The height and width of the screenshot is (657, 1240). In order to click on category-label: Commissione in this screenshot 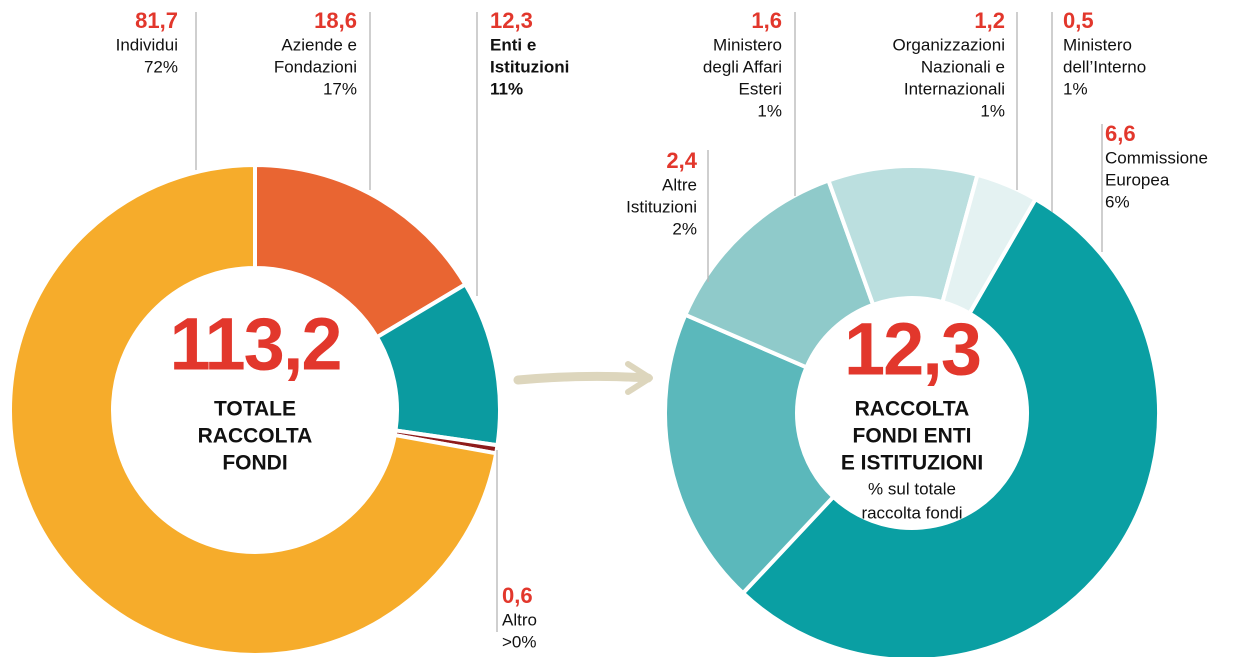, I will do `click(1156, 157)`.